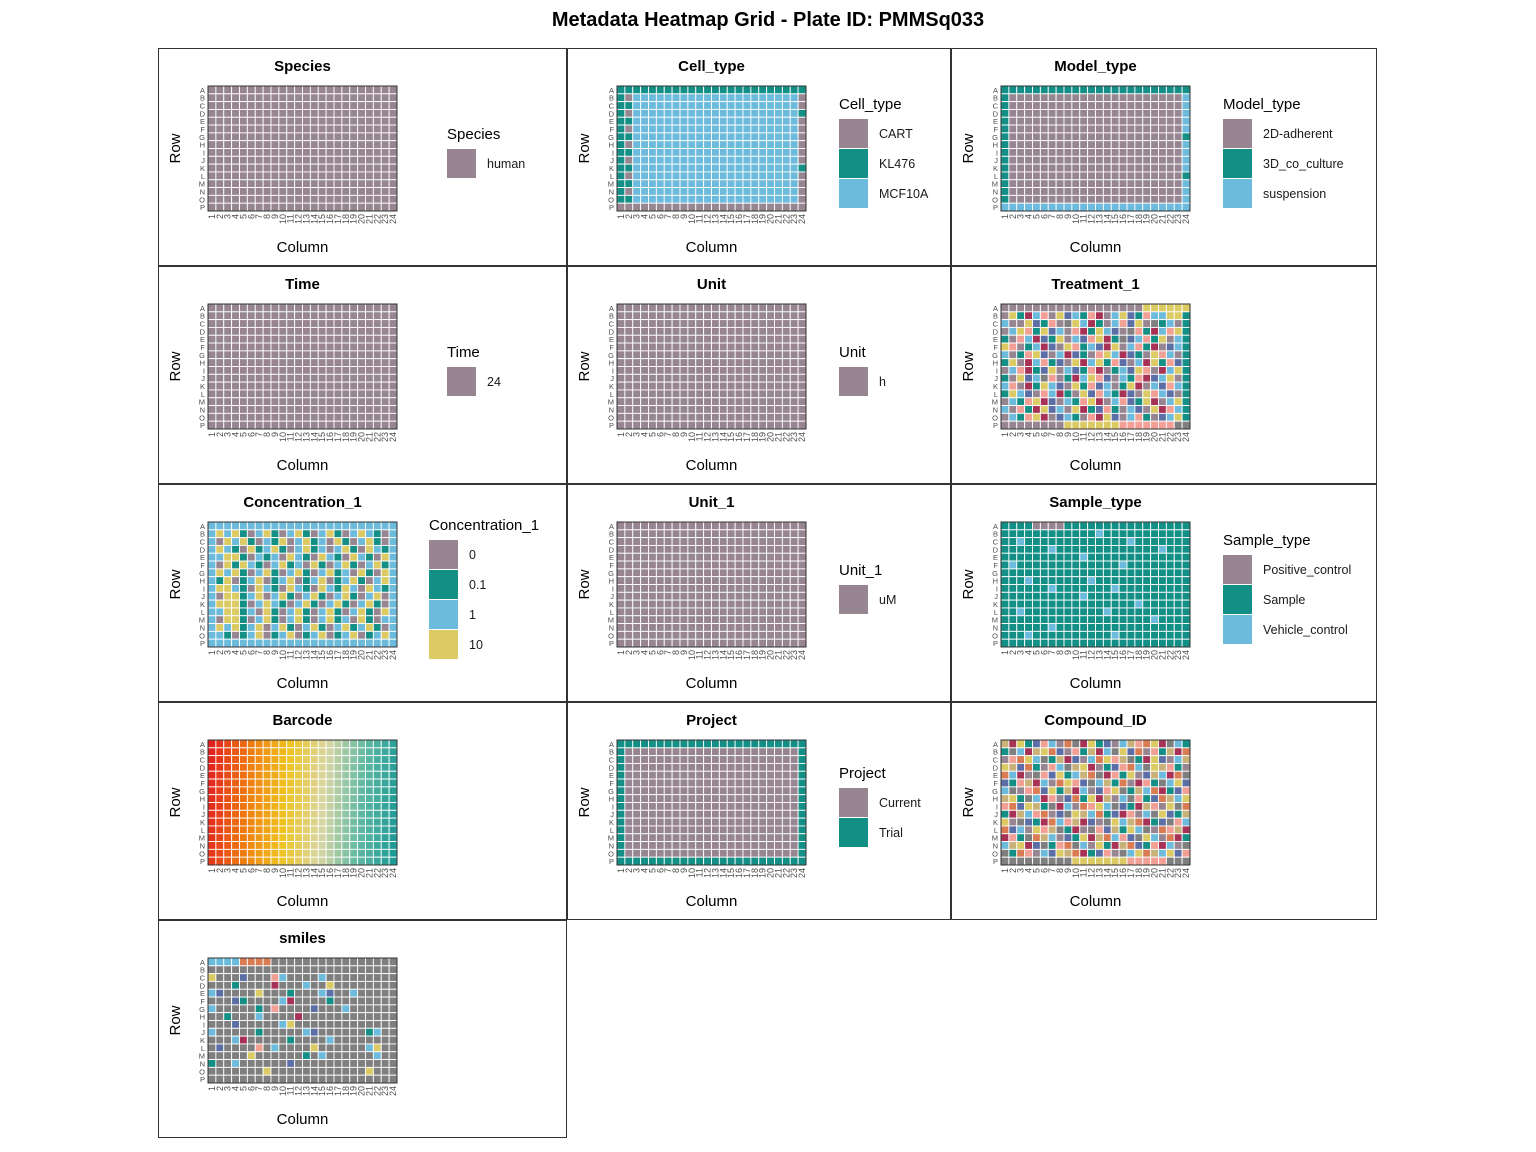 The width and height of the screenshot is (1536, 1152). Describe the element at coordinates (1095, 66) in the screenshot. I see `panel-title: Model_type` at that location.